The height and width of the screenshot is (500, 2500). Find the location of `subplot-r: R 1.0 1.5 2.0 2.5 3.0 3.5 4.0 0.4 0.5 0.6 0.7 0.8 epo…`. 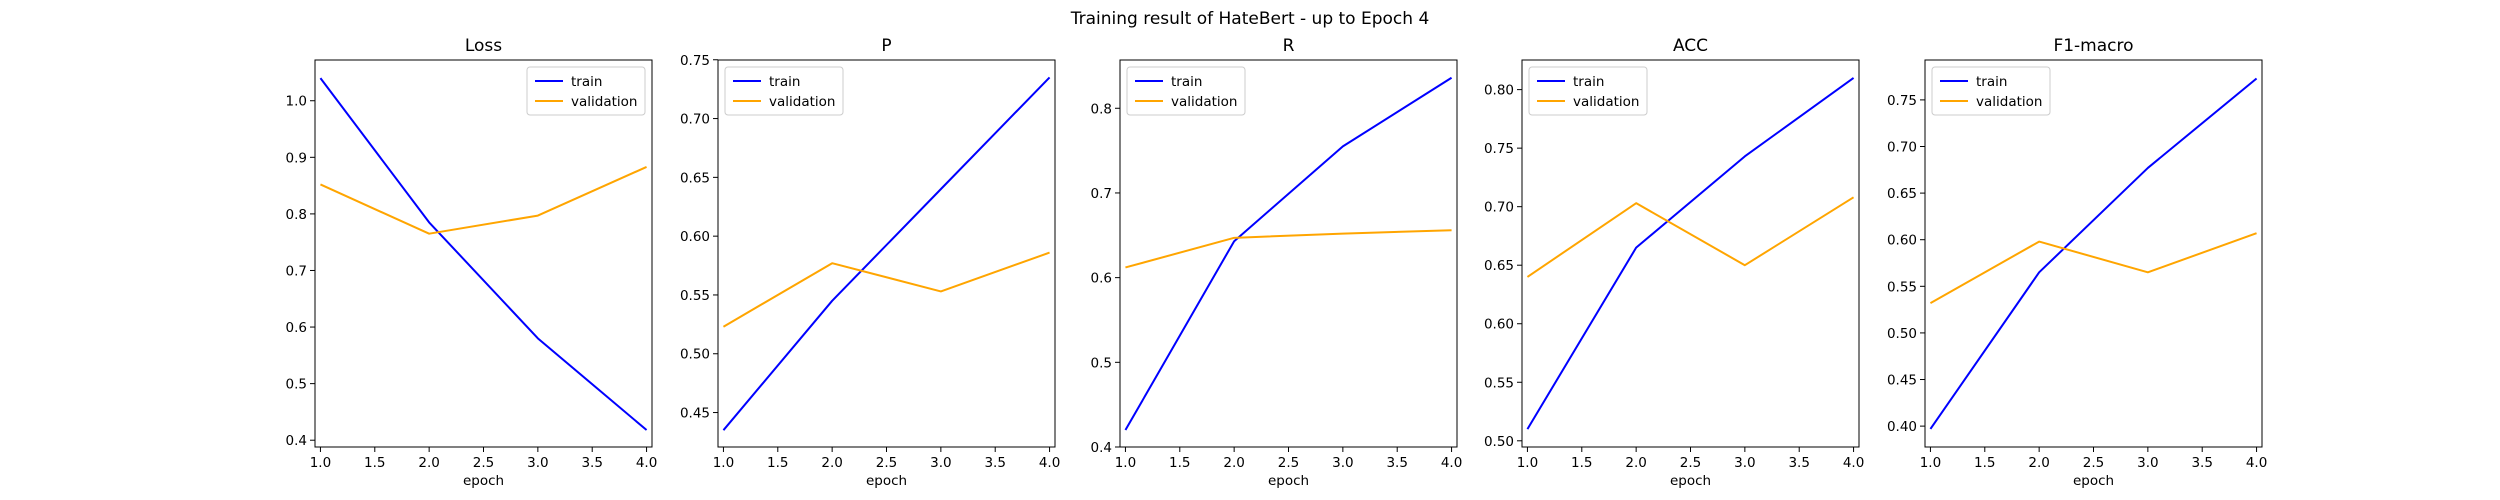

subplot-r: R 1.0 1.5 2.0 2.5 3.0 3.5 4.0 0.4 0.5 0.6 0.7 0.8 epo… is located at coordinates (1277, 262).